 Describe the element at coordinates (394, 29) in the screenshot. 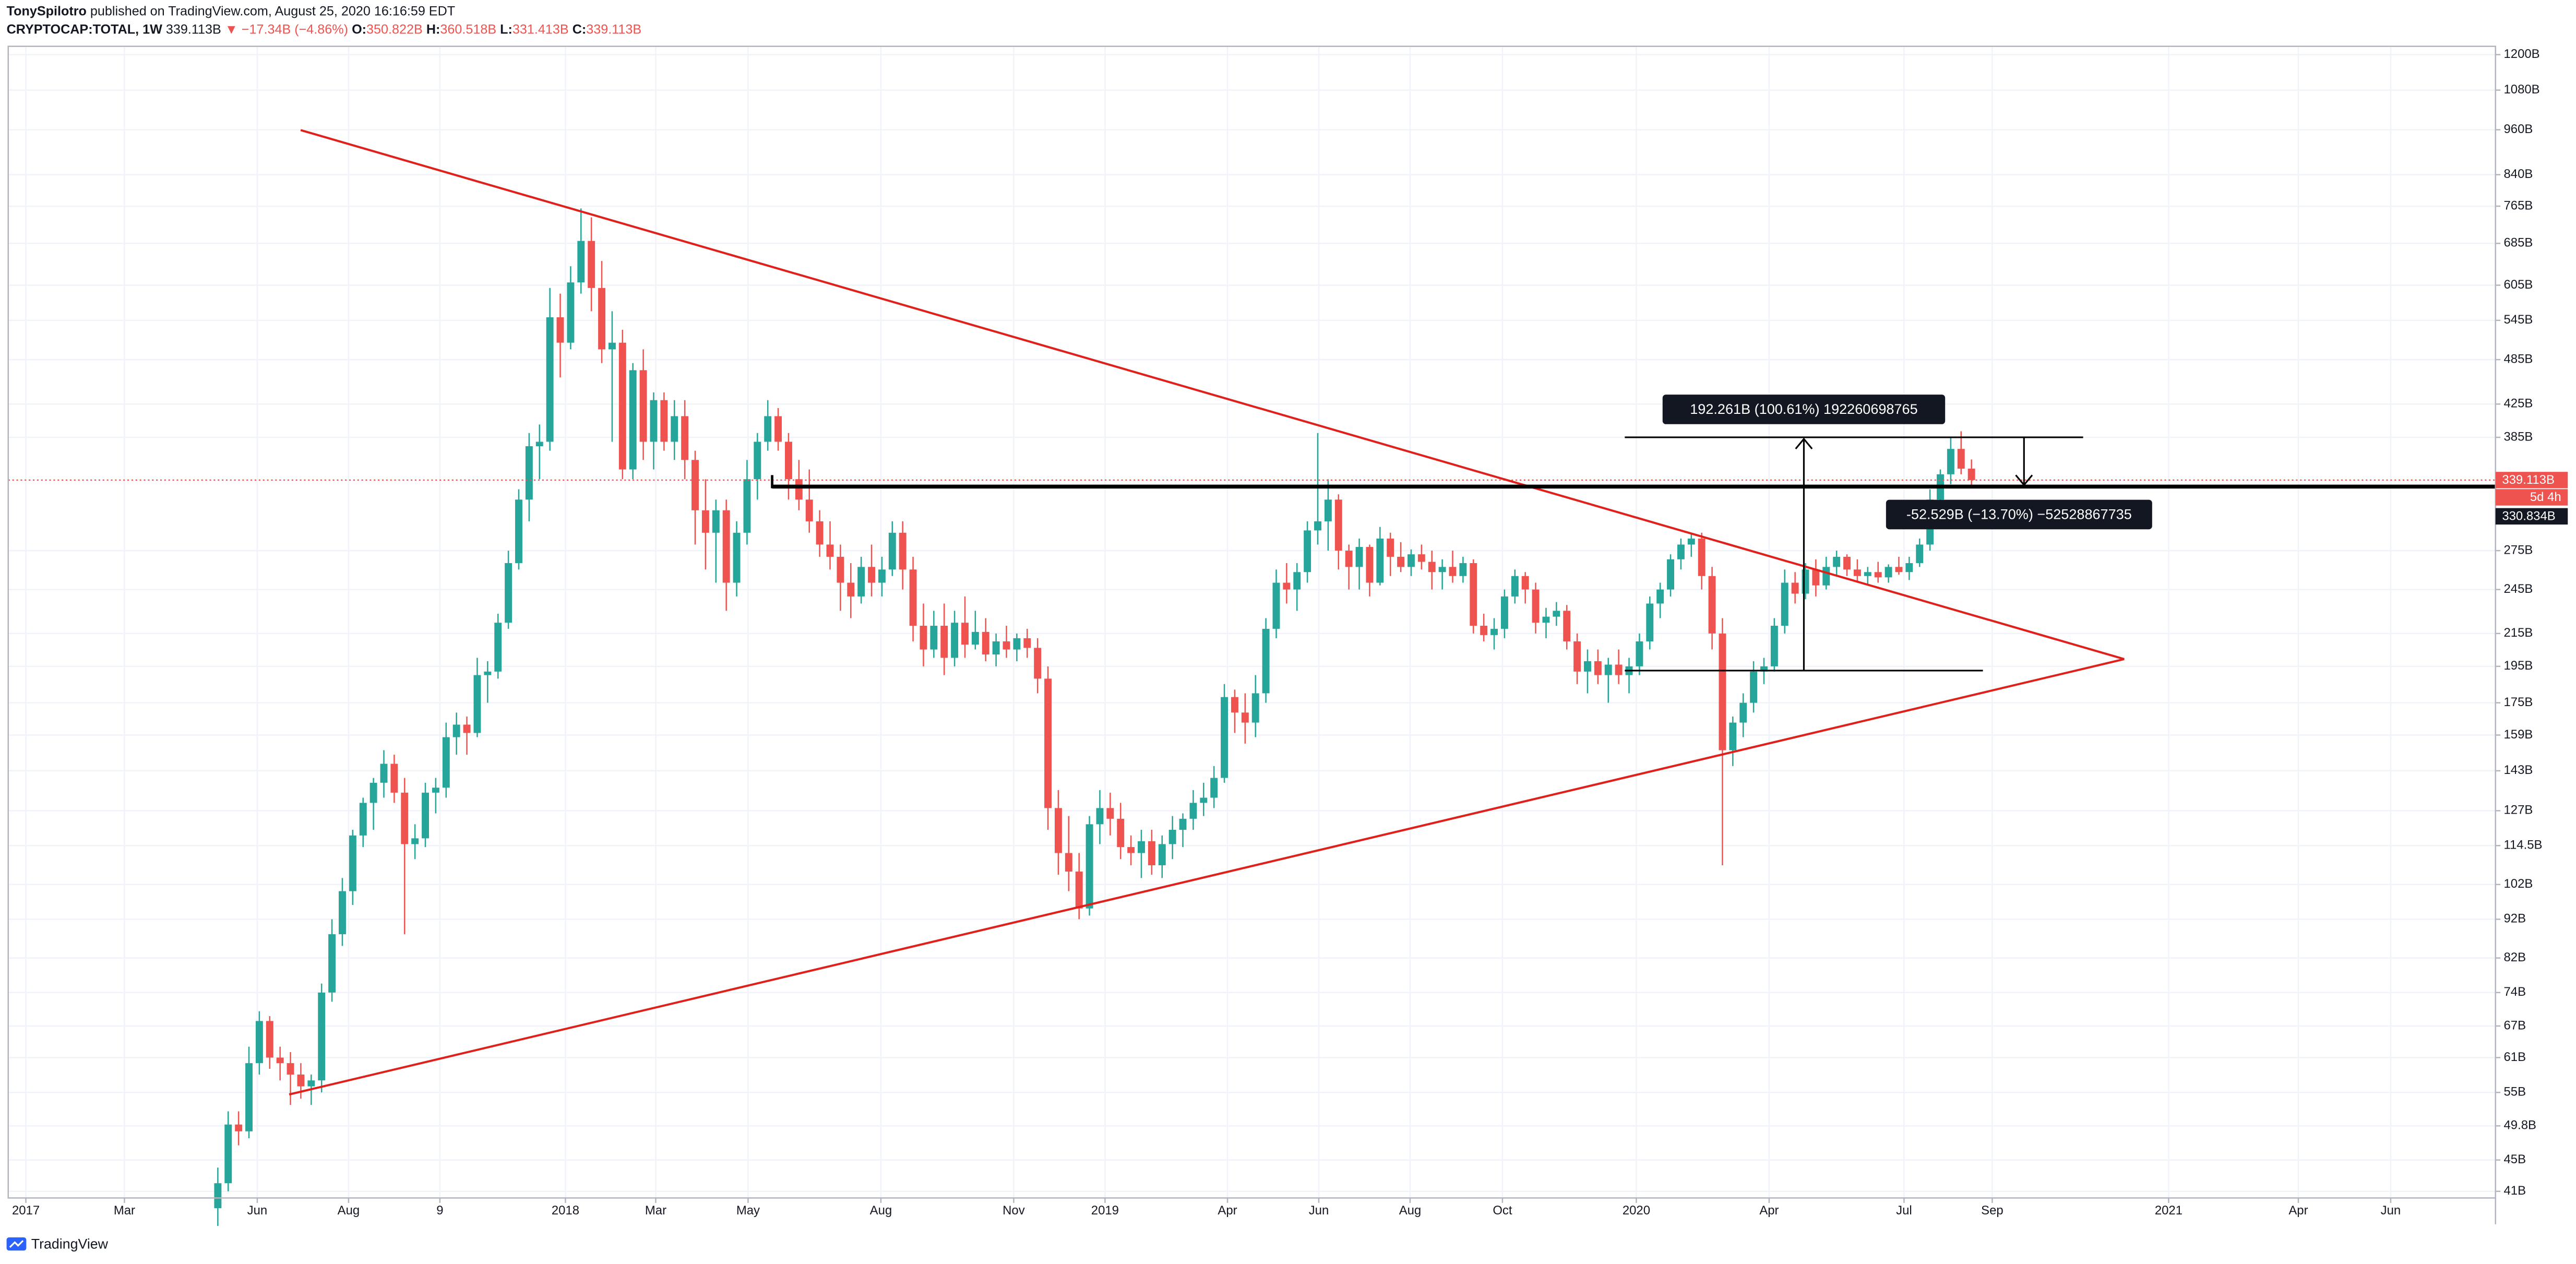

I see `o-value: 350.822B` at that location.